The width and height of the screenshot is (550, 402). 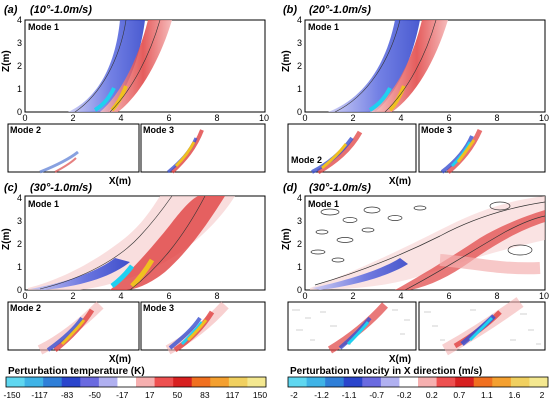 What do you see at coordinates (515, 395) in the screenshot?
I see `colorbar-tick-label: 1.6` at bounding box center [515, 395].